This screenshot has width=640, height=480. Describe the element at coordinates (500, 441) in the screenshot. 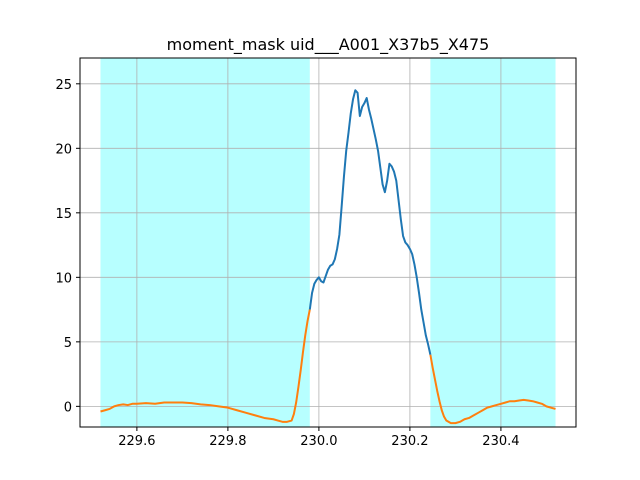

I see `x-tick-label-4: 230.4` at that location.